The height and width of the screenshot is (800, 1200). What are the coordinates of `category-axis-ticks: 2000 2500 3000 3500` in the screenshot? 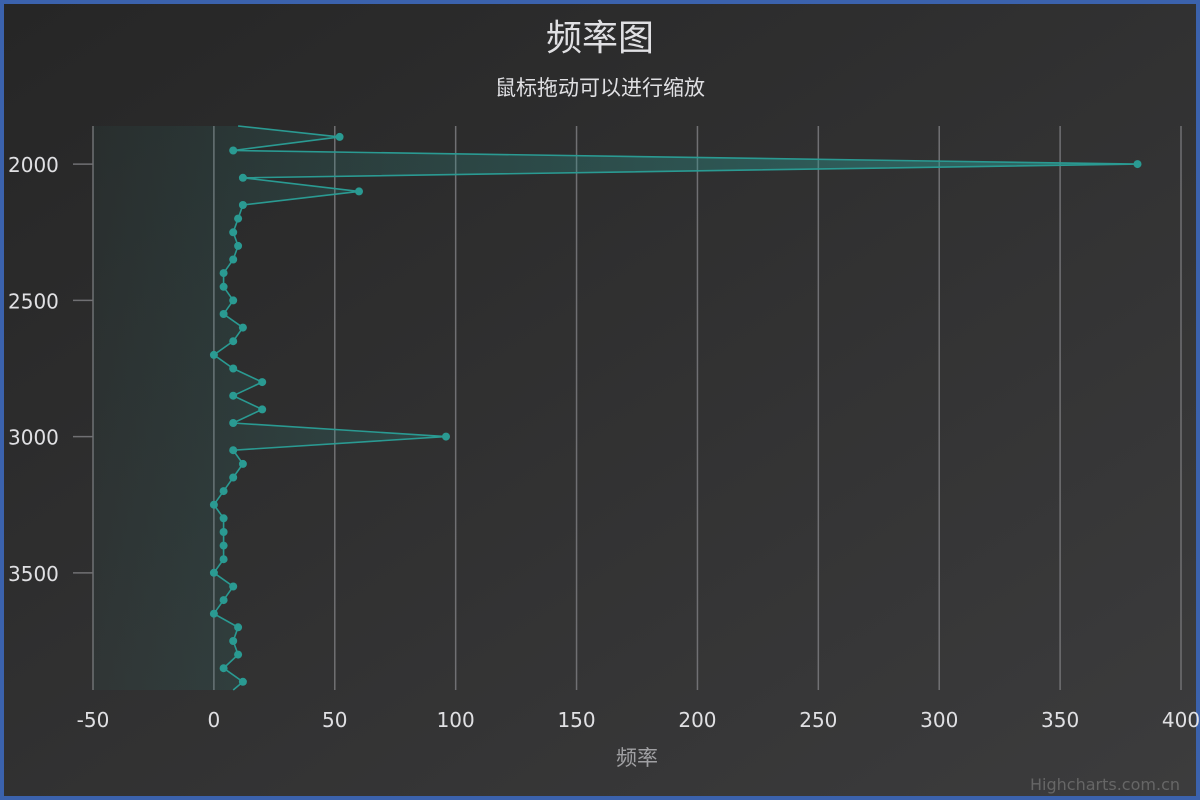 It's located at (50, 369).